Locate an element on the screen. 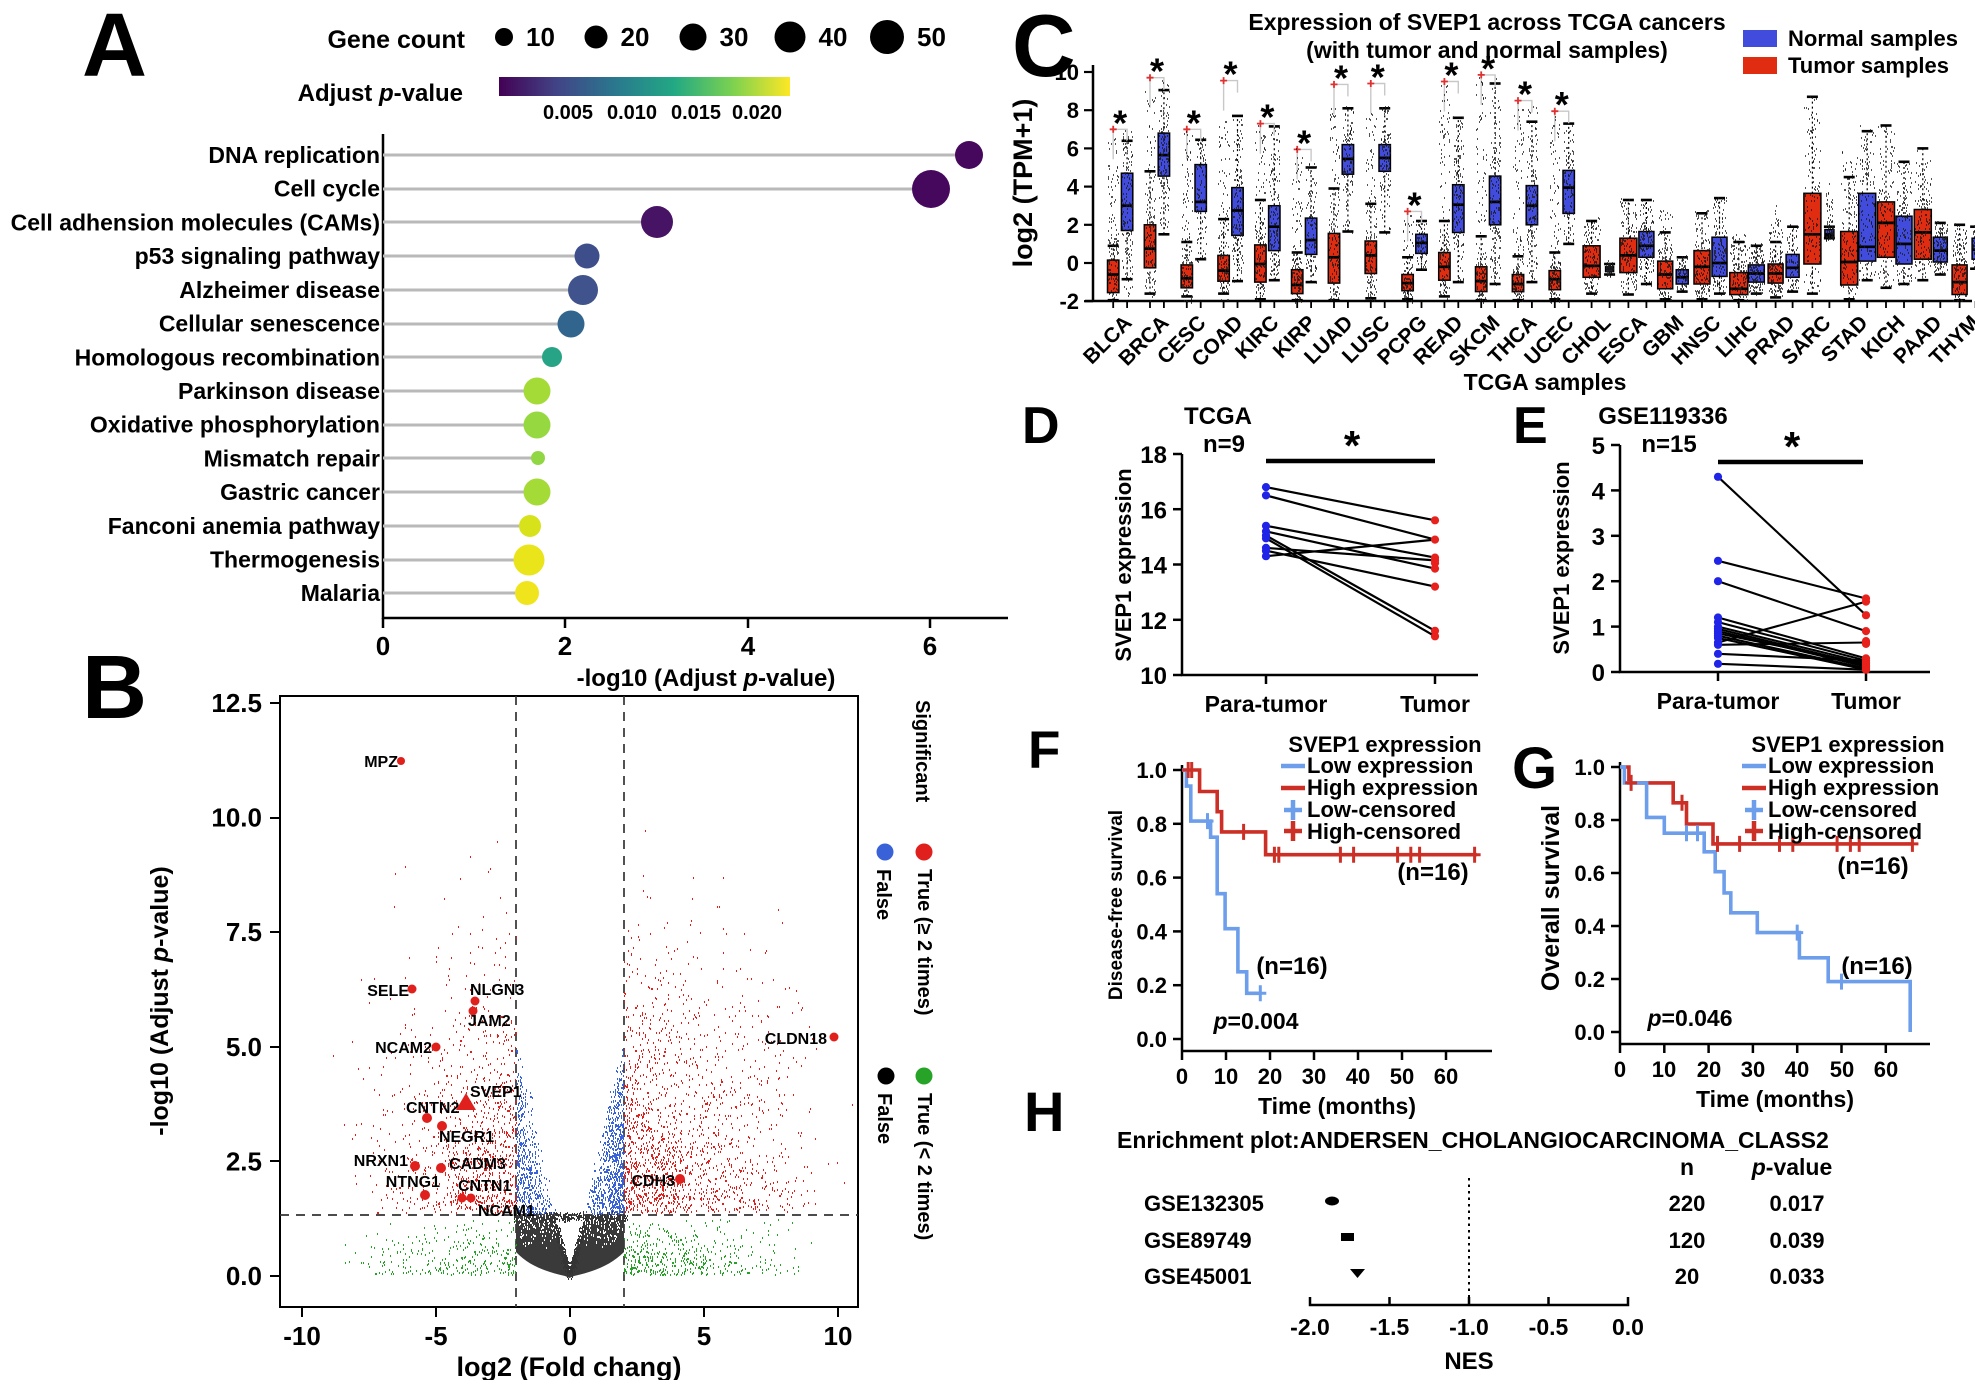  svg-text: p-value is located at coordinates (1792, 1167).